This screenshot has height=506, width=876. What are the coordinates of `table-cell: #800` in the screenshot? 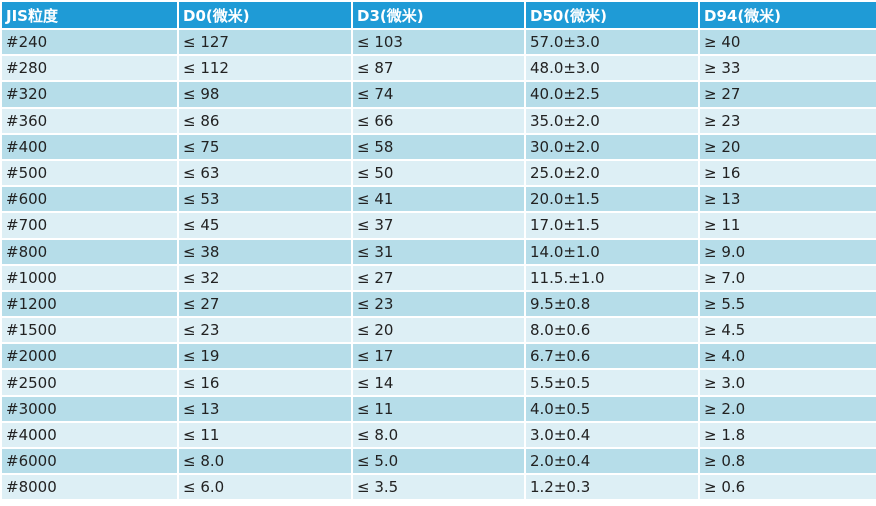 It's located at (89, 251).